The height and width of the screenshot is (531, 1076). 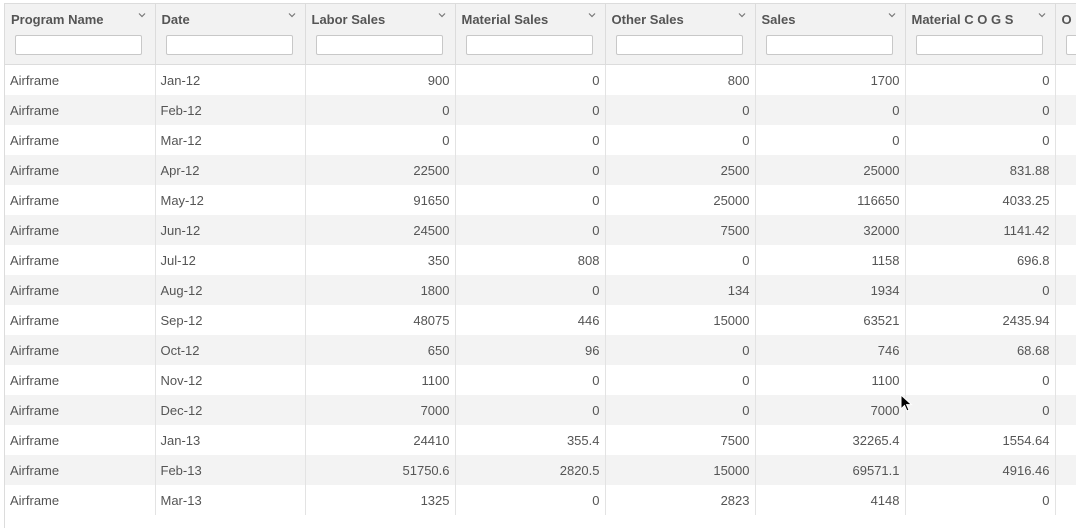 I want to click on cell-sales: 1934, so click(x=830, y=290).